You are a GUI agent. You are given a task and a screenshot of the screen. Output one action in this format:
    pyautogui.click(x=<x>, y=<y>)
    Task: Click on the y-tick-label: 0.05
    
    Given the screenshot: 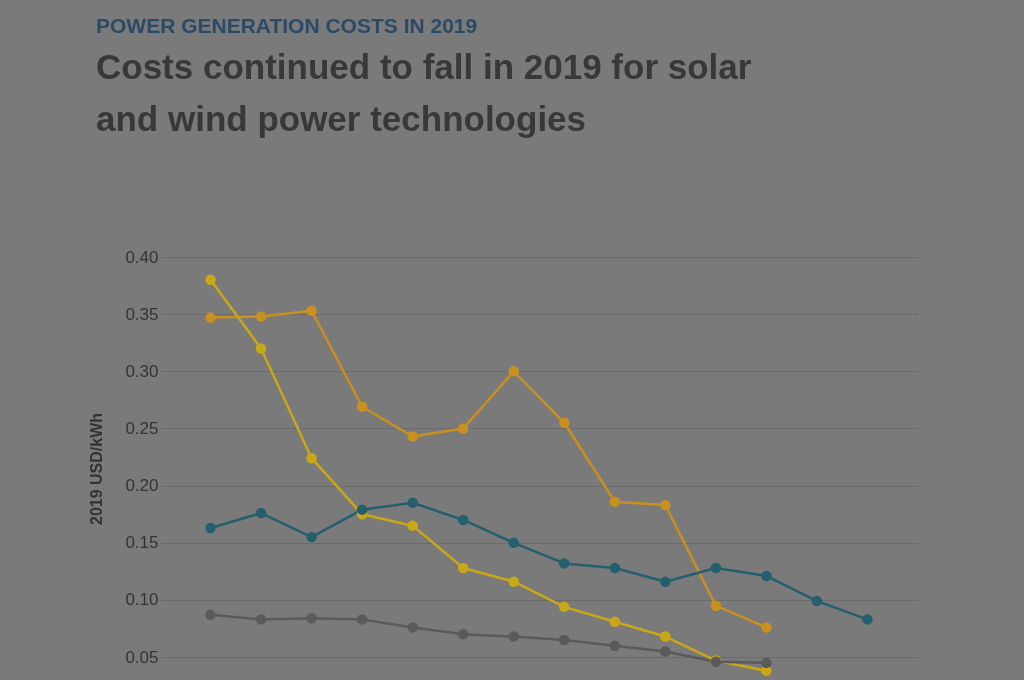 What is the action you would take?
    pyautogui.click(x=142, y=657)
    